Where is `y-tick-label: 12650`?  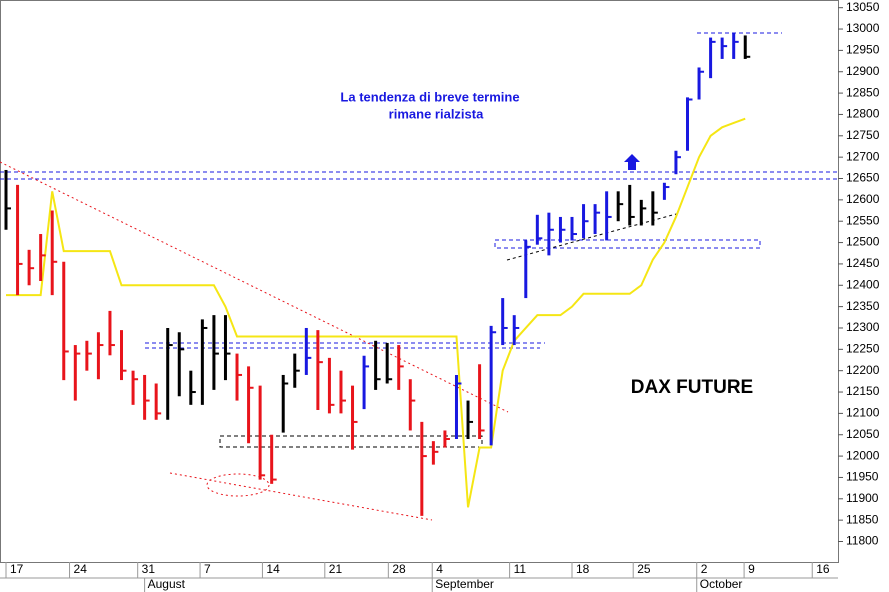
y-tick-label: 12650 is located at coordinates (863, 178).